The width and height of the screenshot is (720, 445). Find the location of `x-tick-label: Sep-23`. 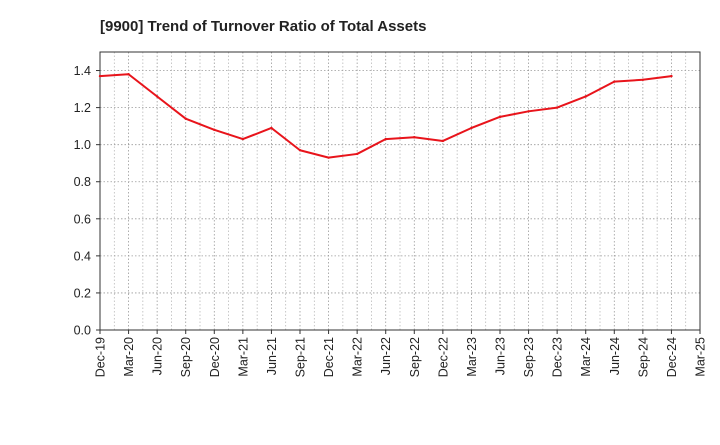

x-tick-label: Sep-23 is located at coordinates (529, 357).